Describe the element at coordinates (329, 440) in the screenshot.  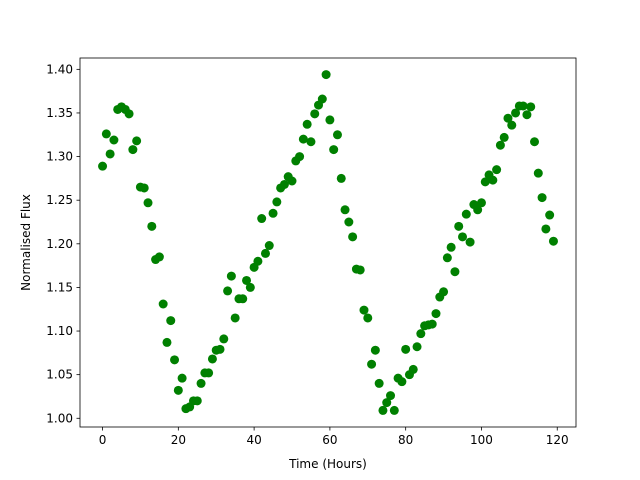
I see `x-tick-label: 60` at that location.